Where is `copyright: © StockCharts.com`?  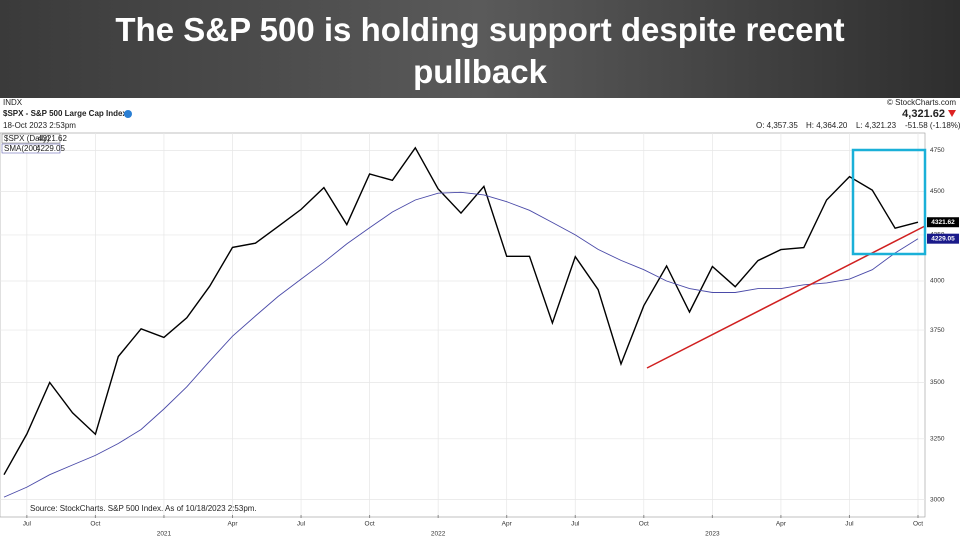 copyright: © StockCharts.com is located at coordinates (921, 102).